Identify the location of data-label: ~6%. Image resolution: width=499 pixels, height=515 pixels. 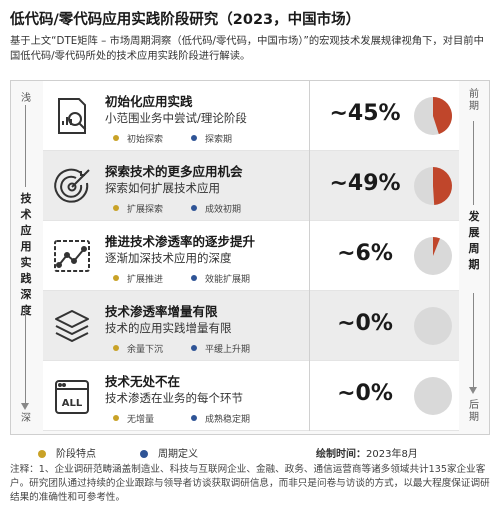
(365, 253).